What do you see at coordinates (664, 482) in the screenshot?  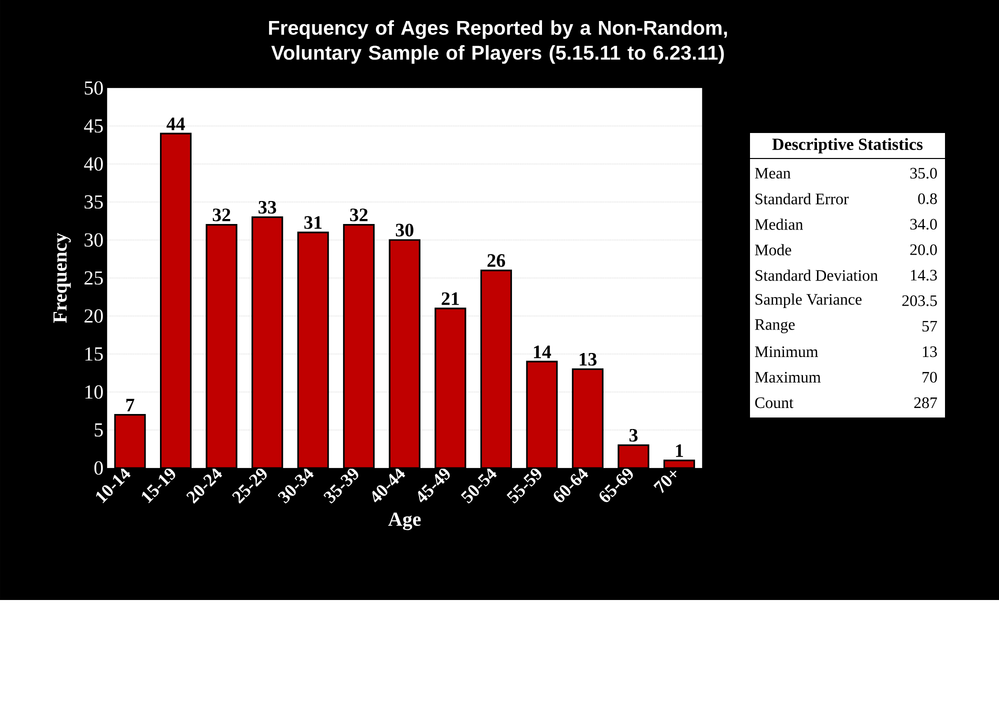 I see `x-tick-label: 70+` at bounding box center [664, 482].